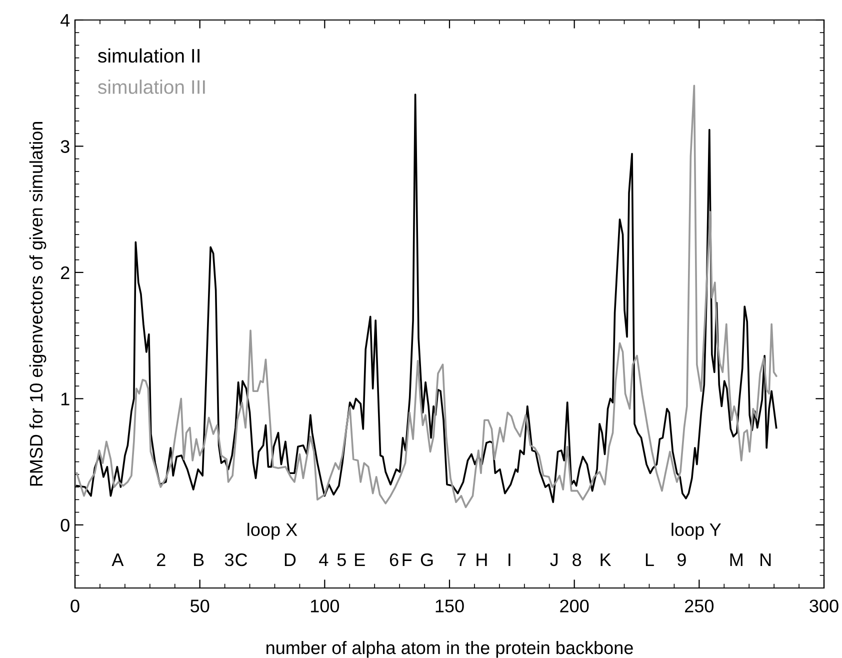 The width and height of the screenshot is (842, 658). I want to click on annotation: 8, so click(577, 559).